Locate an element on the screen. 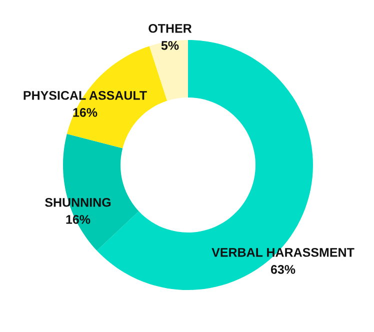 The height and width of the screenshot is (332, 374). data-label: 63% is located at coordinates (283, 269).